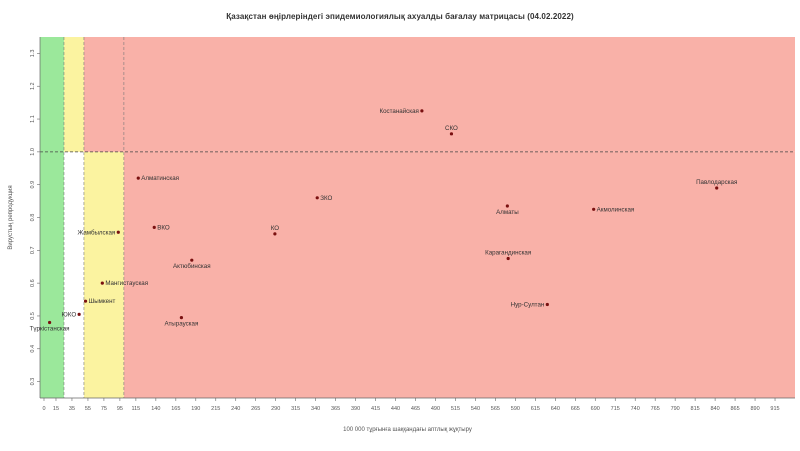 Image resolution: width=800 pixels, height=451 pixels. Describe the element at coordinates (181, 324) in the screenshot. I see `point-label: Атырауская` at that location.